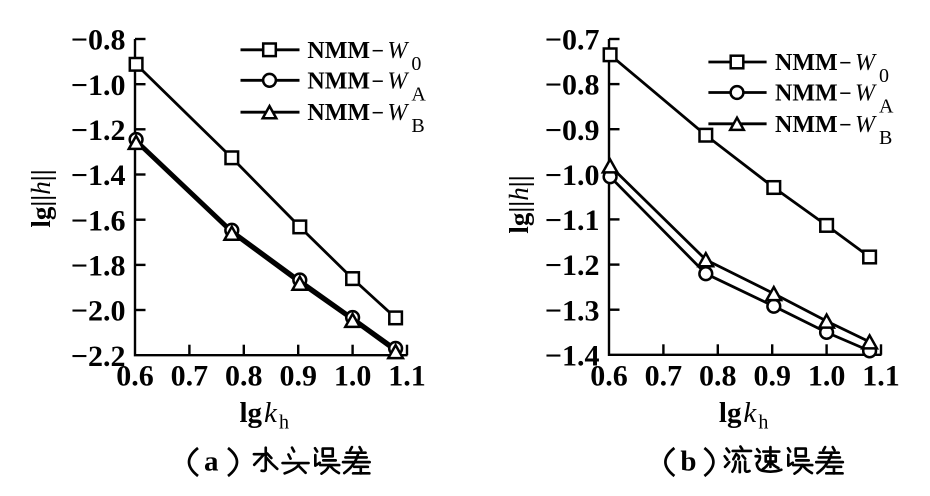 The image size is (930, 496). What do you see at coordinates (572, 40) in the screenshot?
I see `svg-text: −0.7` at bounding box center [572, 40].